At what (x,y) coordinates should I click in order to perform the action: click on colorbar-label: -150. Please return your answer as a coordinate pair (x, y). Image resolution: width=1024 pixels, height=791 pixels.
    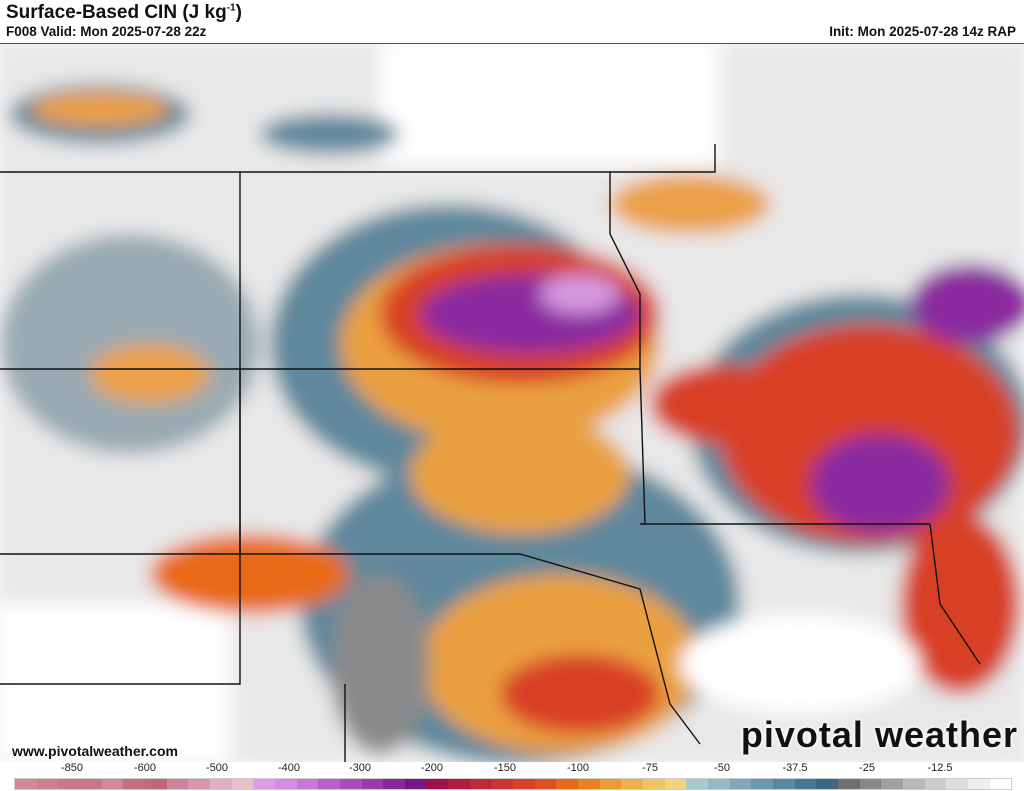
    Looking at the image, I should click on (505, 768).